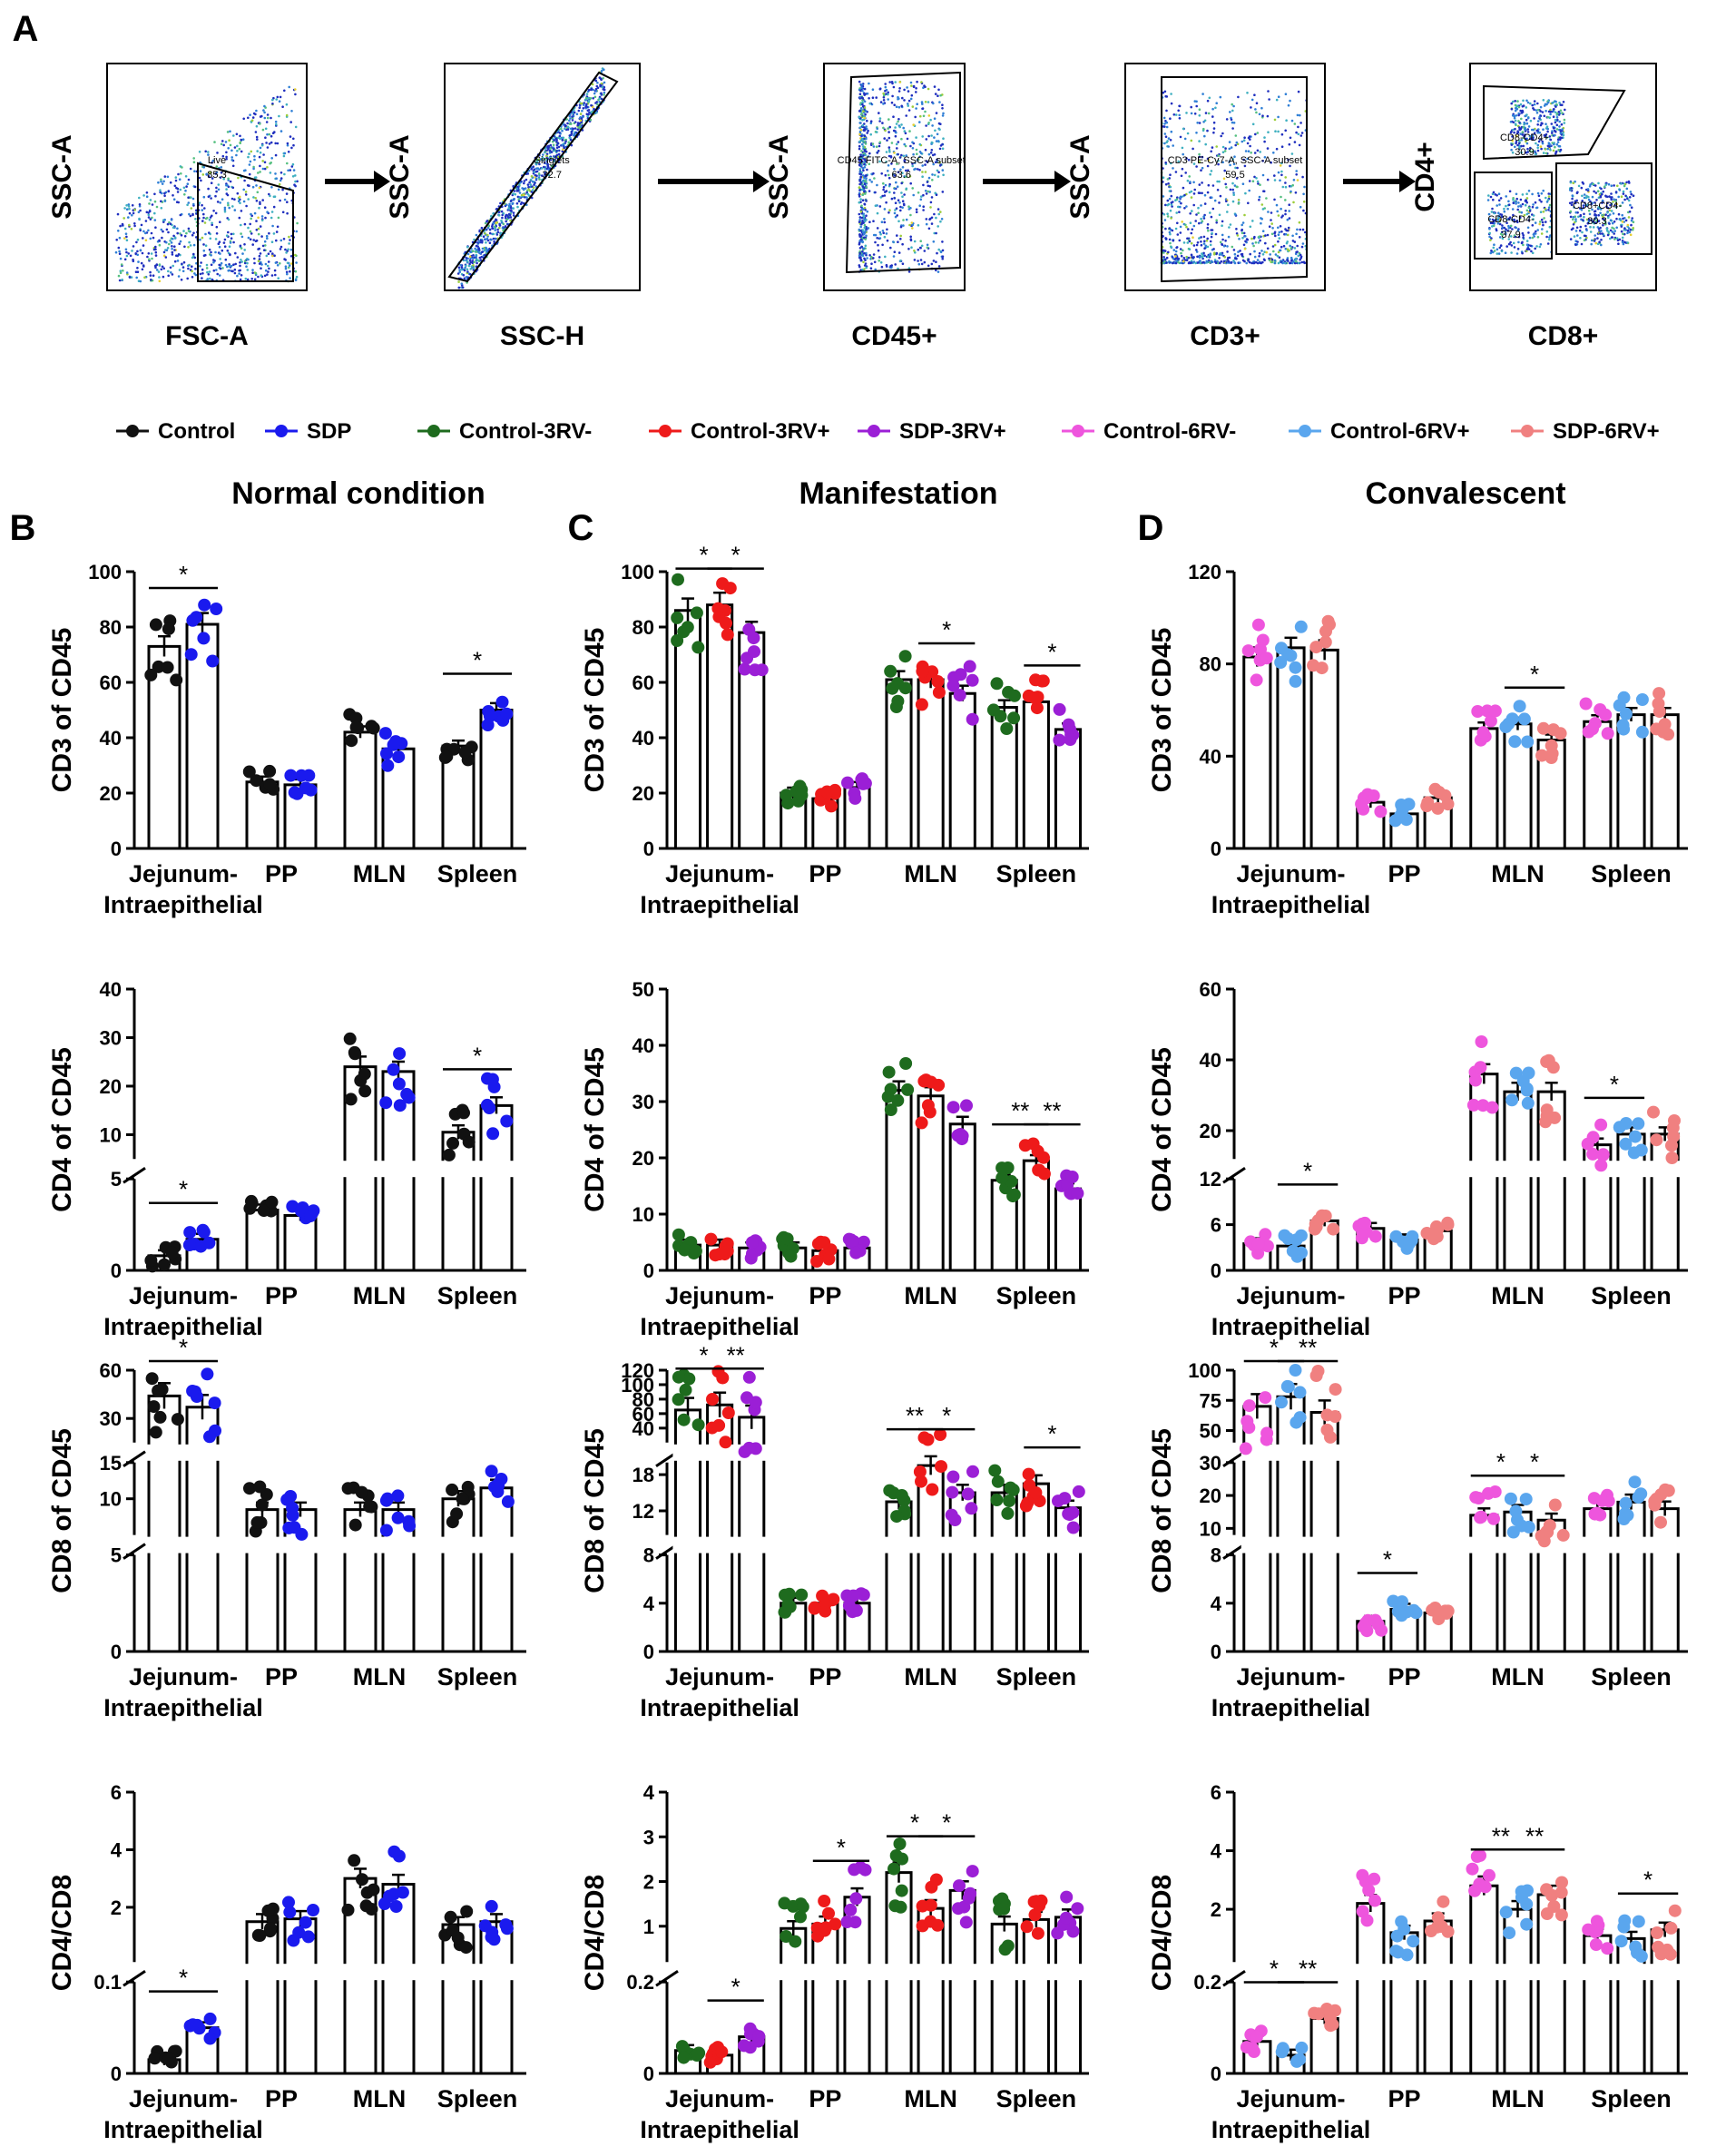  What do you see at coordinates (382, 181) in the screenshot?
I see `flow-arrow-head` at bounding box center [382, 181].